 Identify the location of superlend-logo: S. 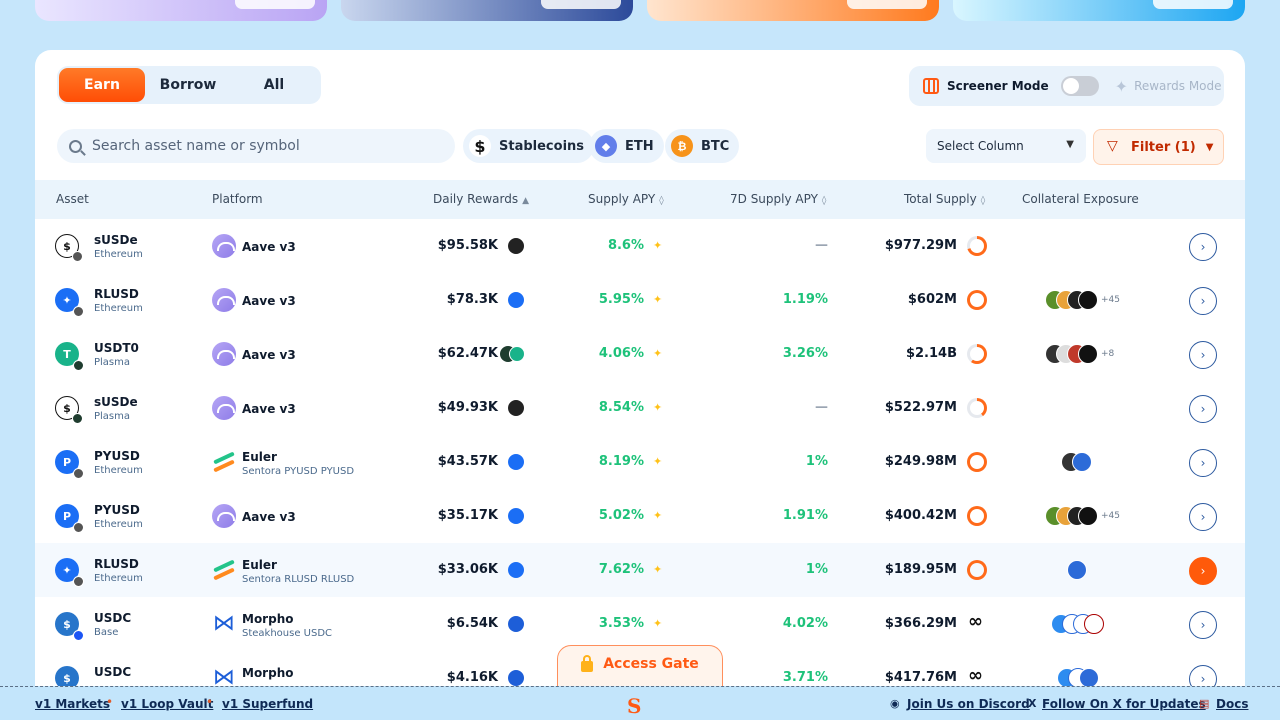
(634, 706).